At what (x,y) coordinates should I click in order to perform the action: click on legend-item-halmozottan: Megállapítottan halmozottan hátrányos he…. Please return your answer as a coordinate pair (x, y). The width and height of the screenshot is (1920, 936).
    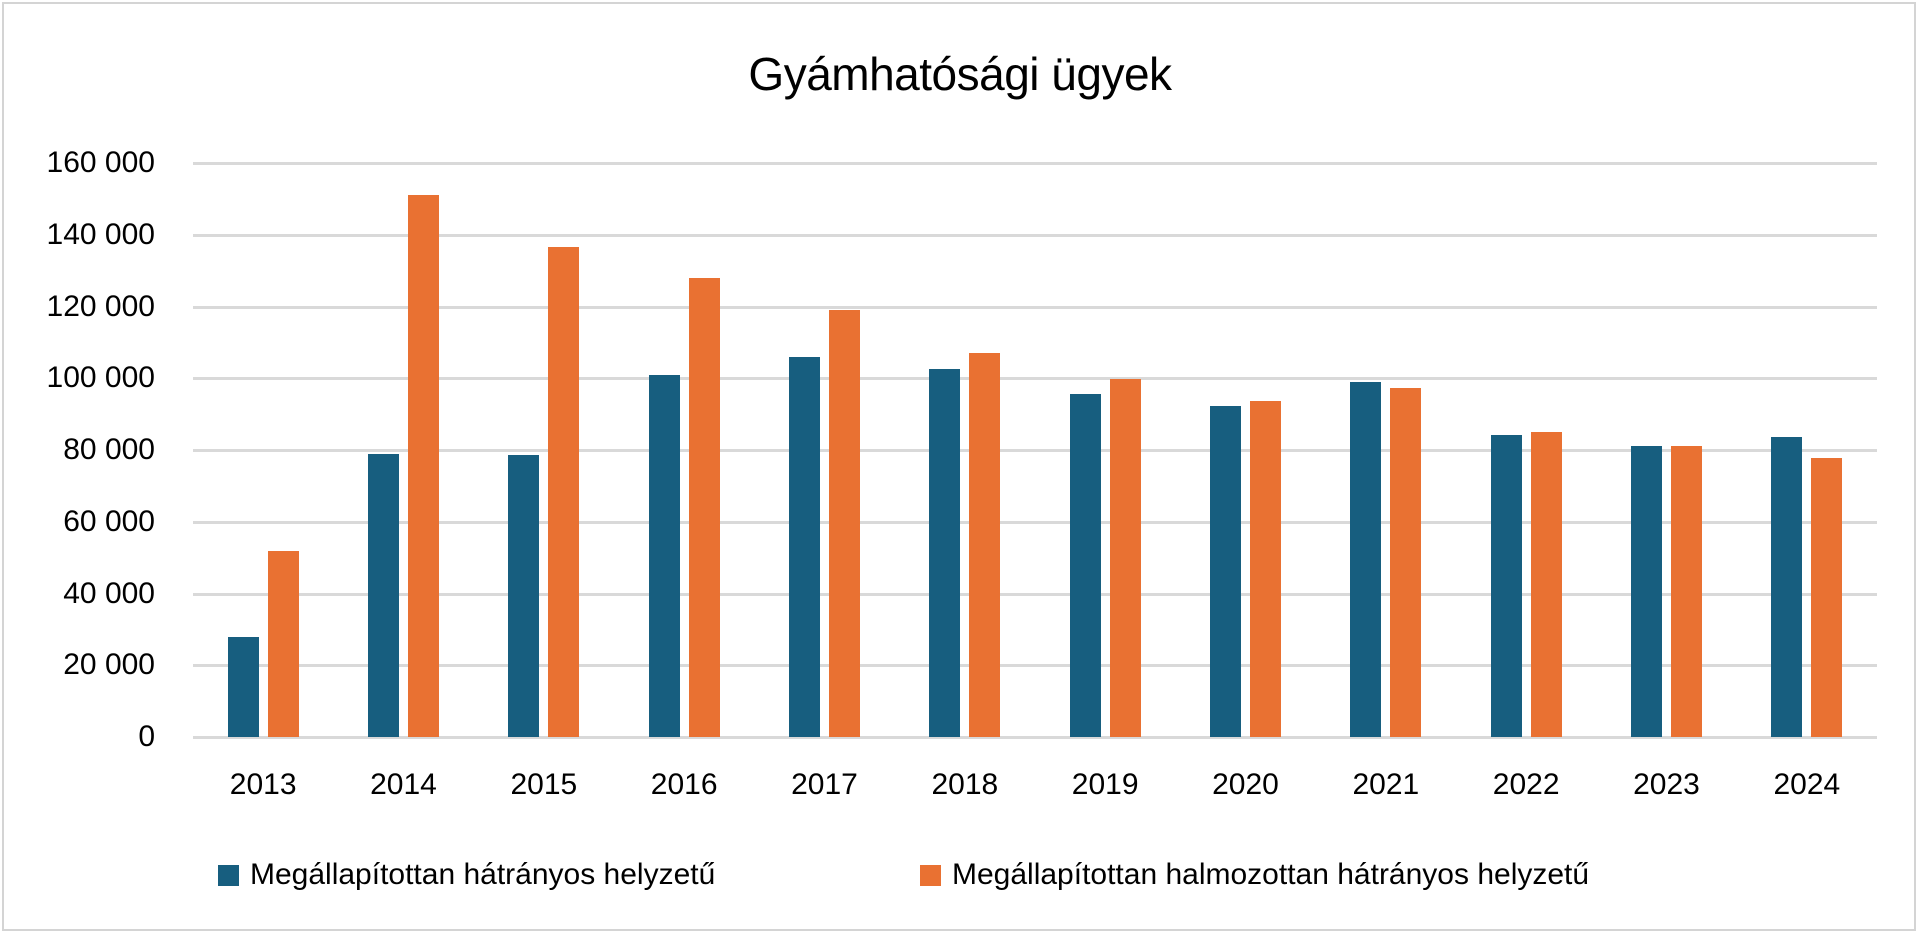
    Looking at the image, I should click on (1254, 875).